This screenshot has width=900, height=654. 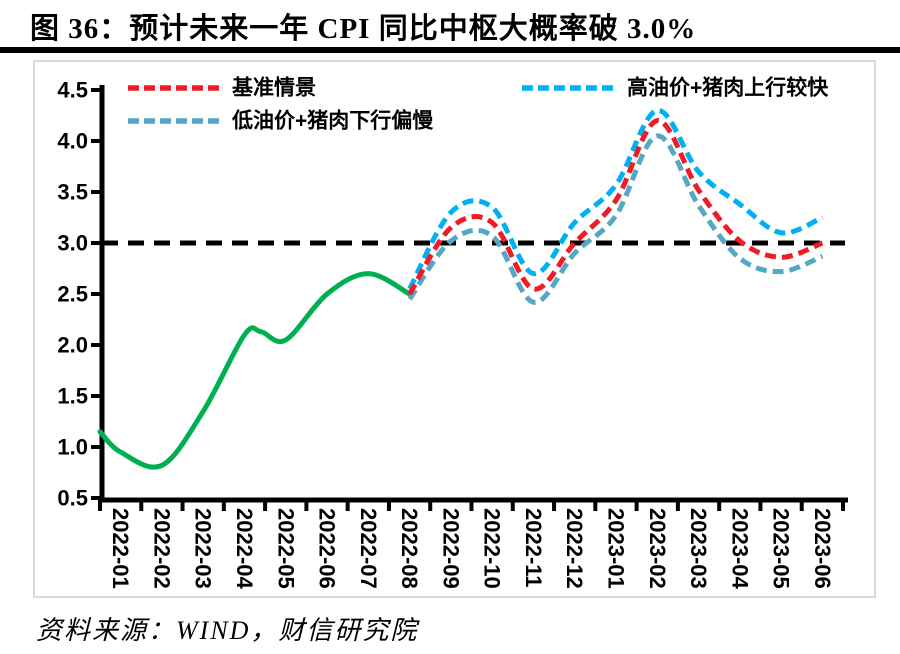 What do you see at coordinates (616, 548) in the screenshot?
I see `x-tick-label: 2023-01` at bounding box center [616, 548].